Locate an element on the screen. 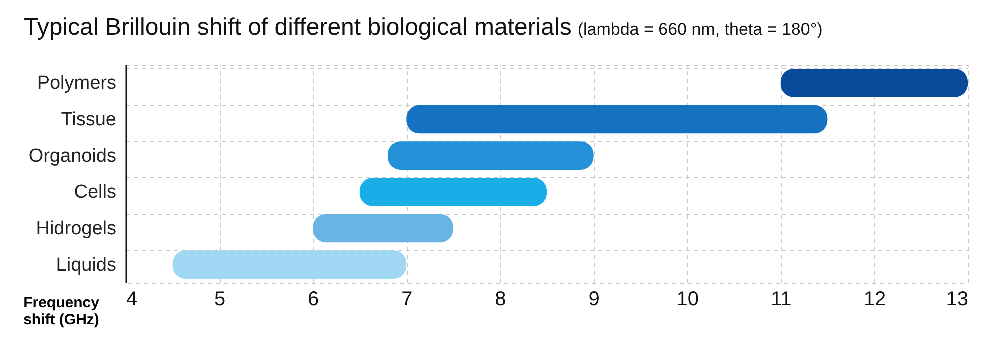 This screenshot has width=984, height=346. x-tick-label: 13 is located at coordinates (957, 299).